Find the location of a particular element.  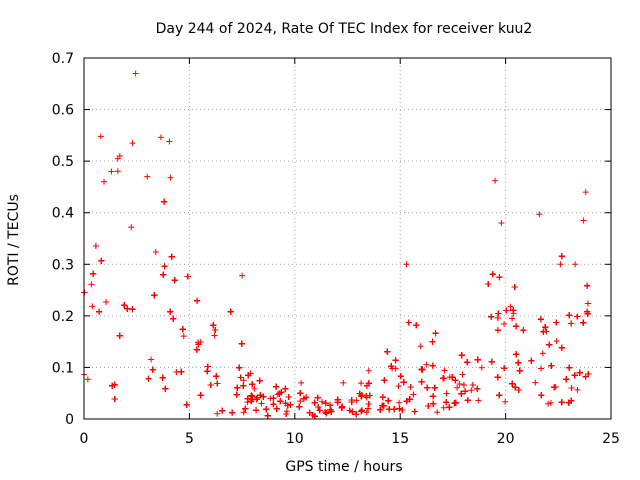

y-tick-label: 0.3 is located at coordinates (63, 265).